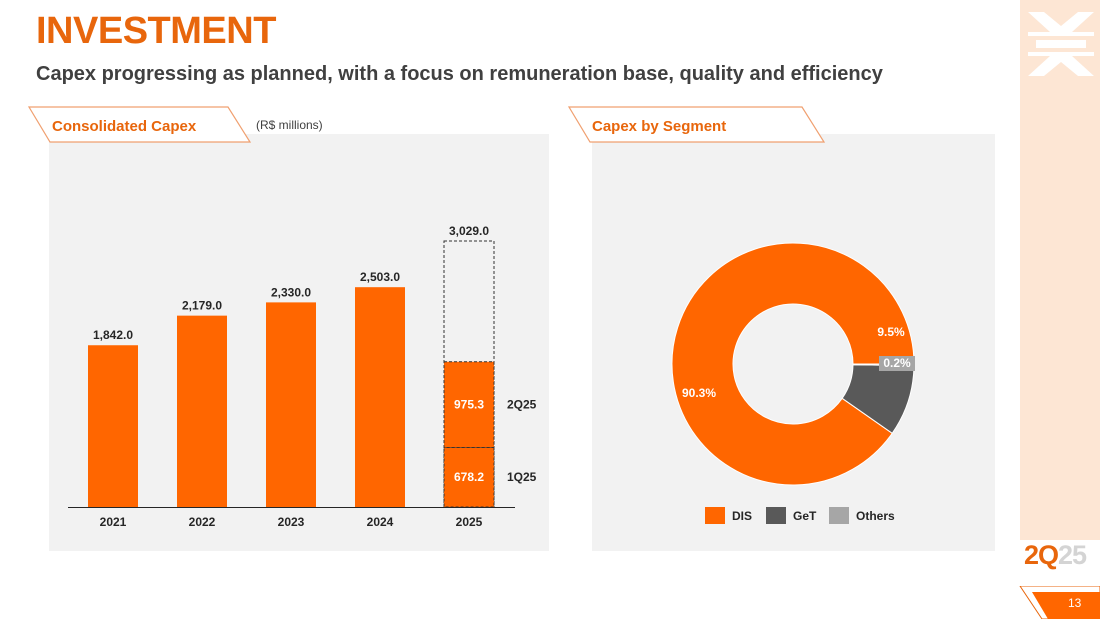  I want to click on donut-slice-dis, so click(793, 364).